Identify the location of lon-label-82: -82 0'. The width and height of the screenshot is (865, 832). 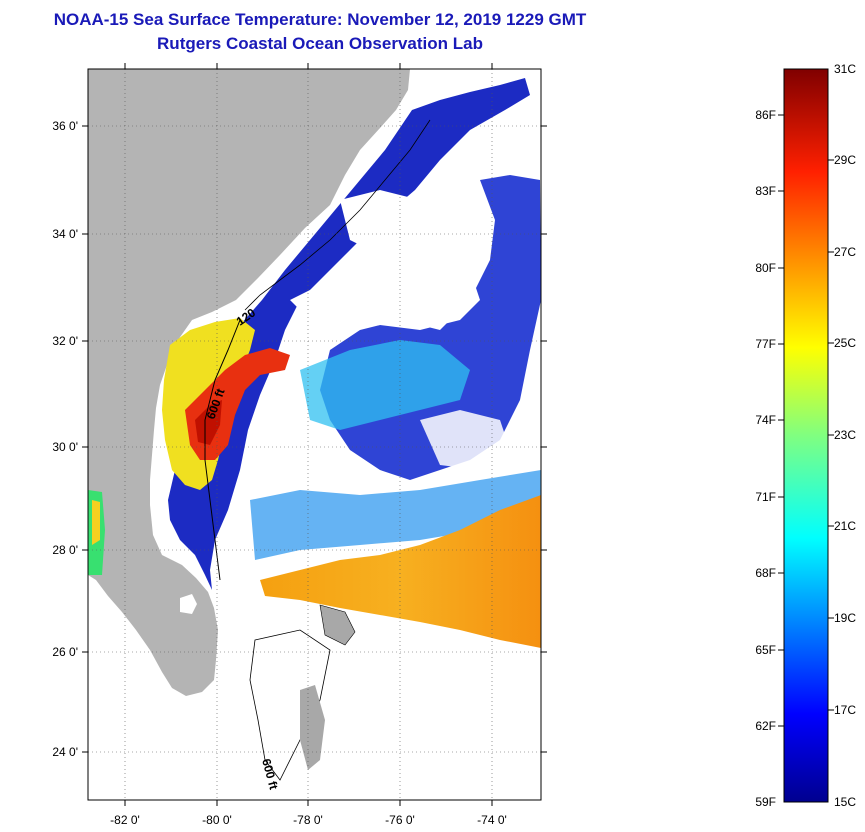
(125, 820).